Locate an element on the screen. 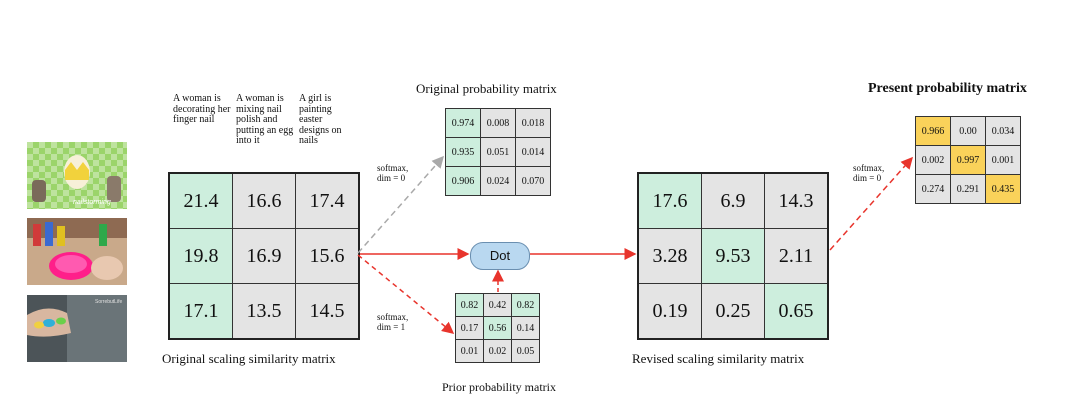  matrix-cell: 0.05 is located at coordinates (525, 351).